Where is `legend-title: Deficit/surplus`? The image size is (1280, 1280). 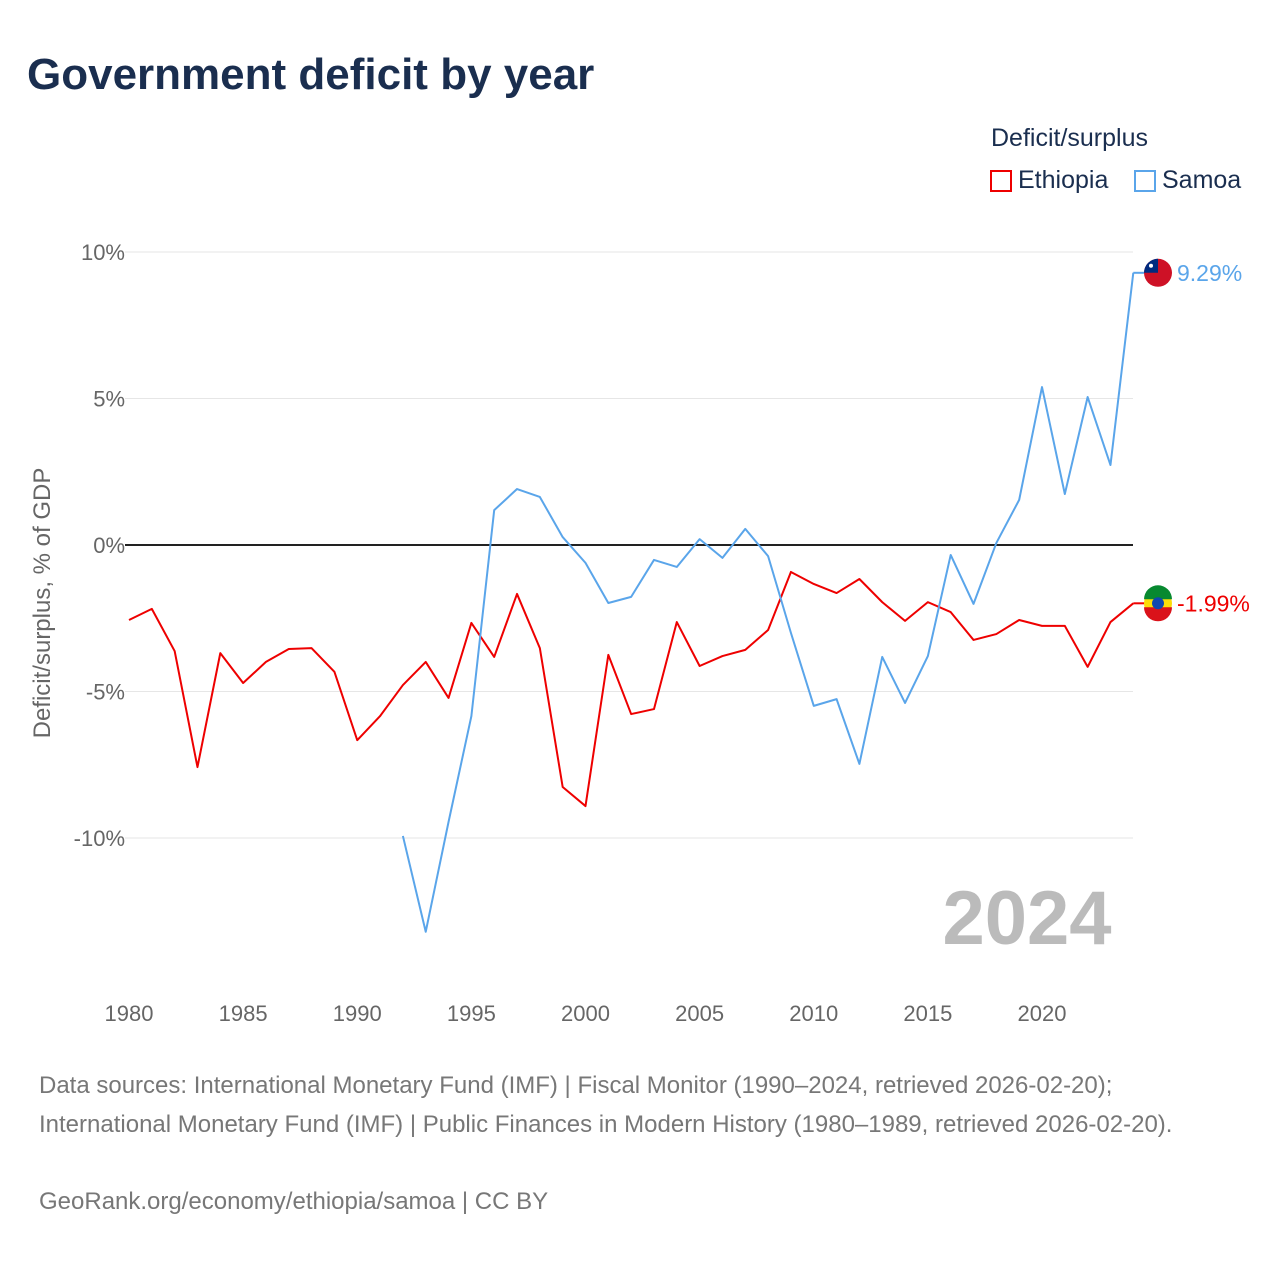 legend-title: Deficit/surplus is located at coordinates (1069, 138).